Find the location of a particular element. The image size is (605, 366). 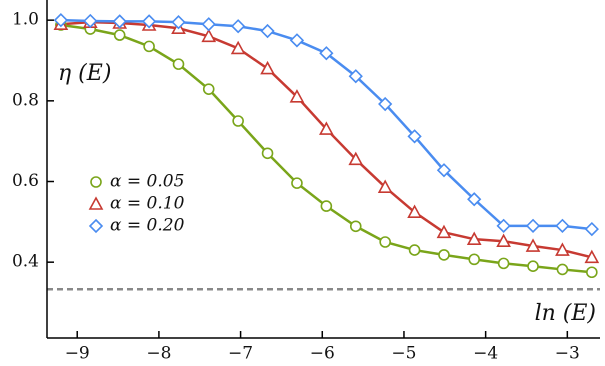

legend-label: α = 0.10 is located at coordinates (147, 204).